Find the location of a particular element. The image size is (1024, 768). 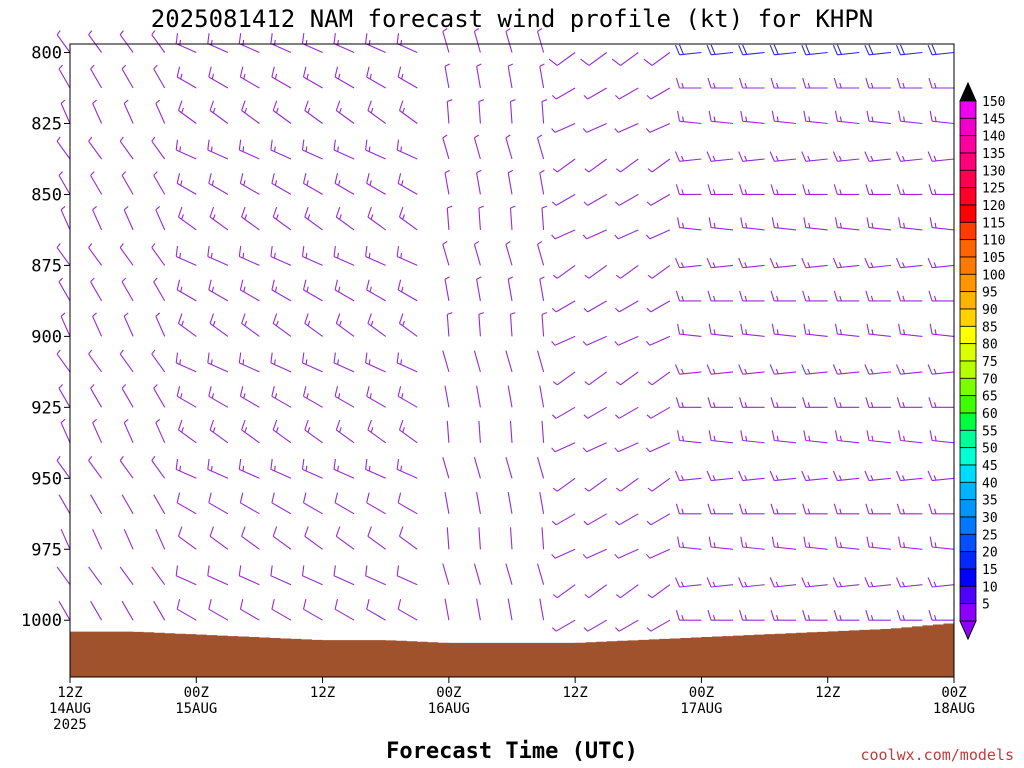

colorbar-label: 30 is located at coordinates (990, 518).